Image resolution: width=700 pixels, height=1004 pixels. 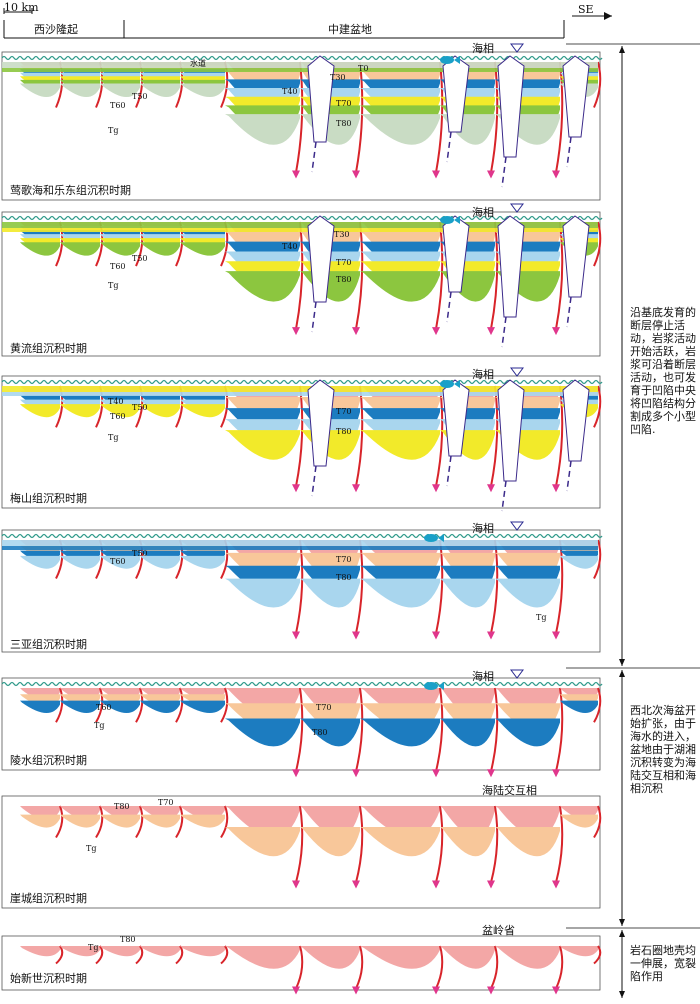 I want to click on p5-tg: Tg, so click(x=99, y=725).